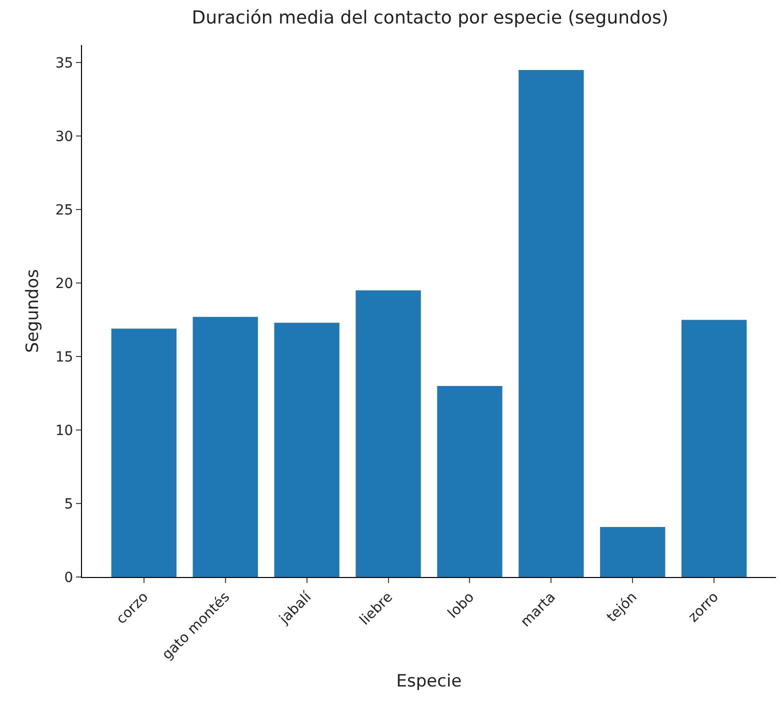 This screenshot has height=722, width=782. What do you see at coordinates (64, 430) in the screenshot?
I see `y-tick-label: 10` at bounding box center [64, 430].